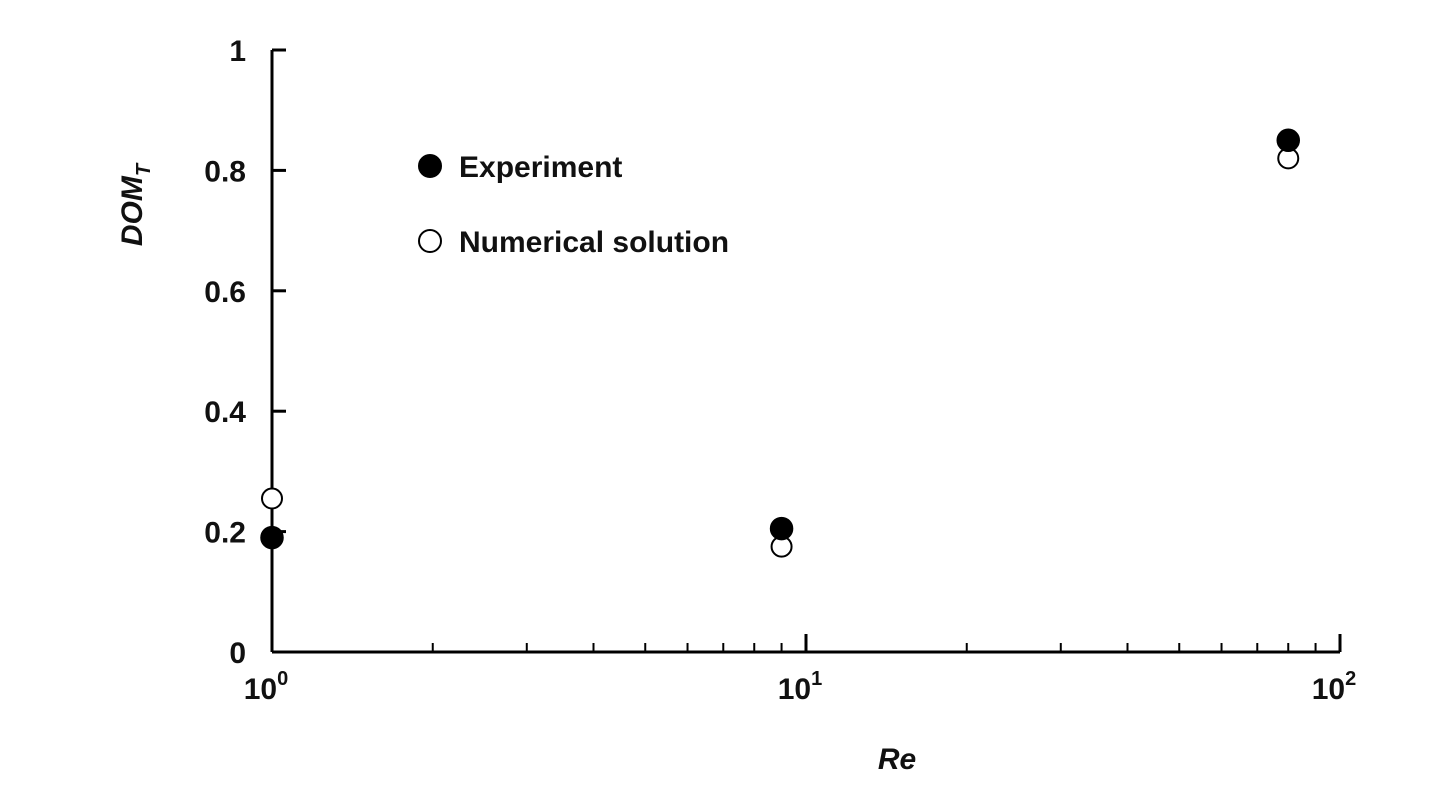 The height and width of the screenshot is (808, 1436). I want to click on y-ticks: 0 0.2 0.4 0.6 0.8 1, so click(245, 352).